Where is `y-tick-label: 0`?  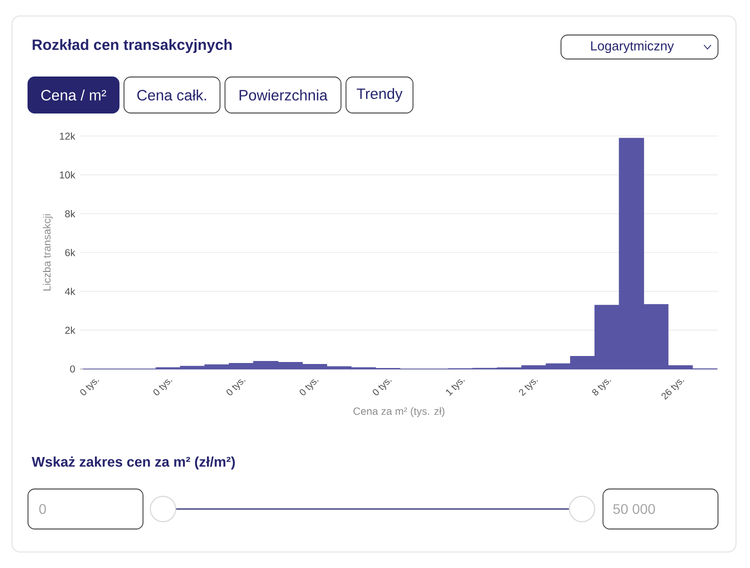 y-tick-label: 0 is located at coordinates (72, 369).